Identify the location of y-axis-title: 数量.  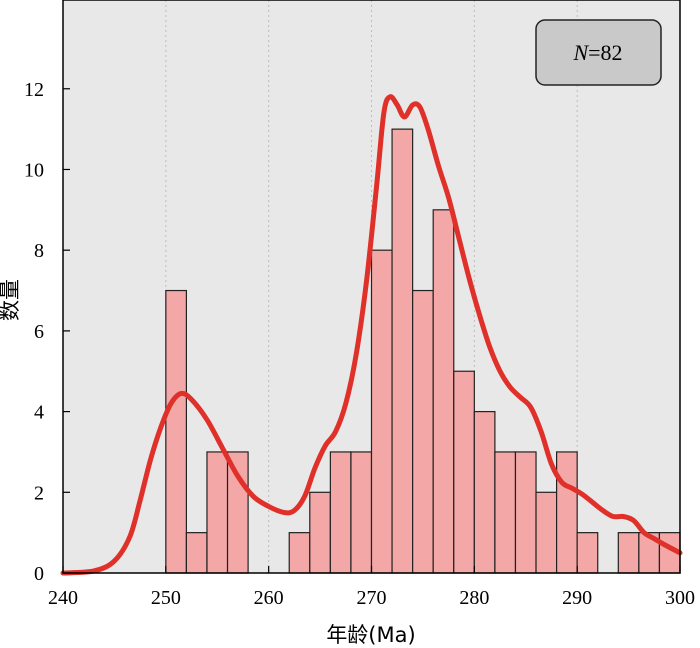
(11, 300).